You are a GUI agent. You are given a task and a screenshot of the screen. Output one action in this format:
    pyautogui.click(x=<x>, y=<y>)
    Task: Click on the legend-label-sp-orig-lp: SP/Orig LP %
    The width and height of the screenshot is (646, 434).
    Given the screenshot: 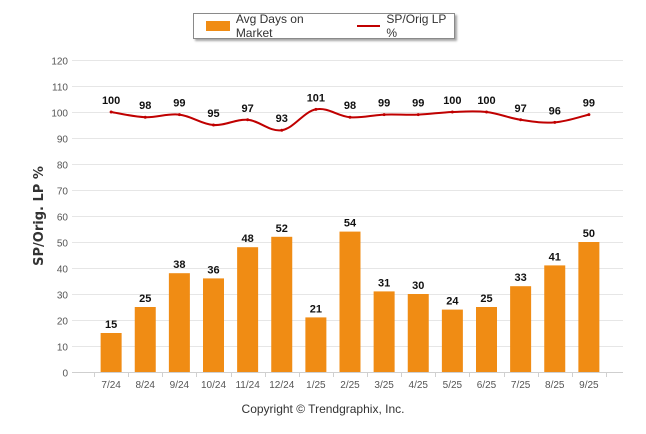 What is the action you would take?
    pyautogui.click(x=416, y=26)
    